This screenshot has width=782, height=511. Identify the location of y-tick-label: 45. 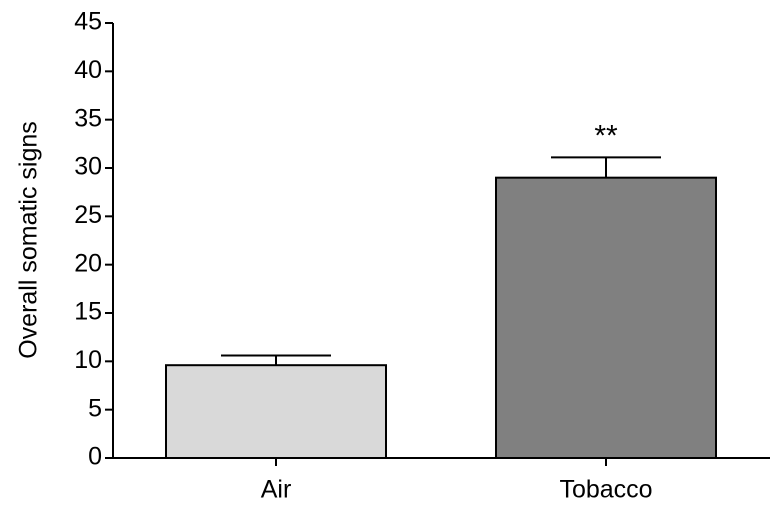
(88, 22).